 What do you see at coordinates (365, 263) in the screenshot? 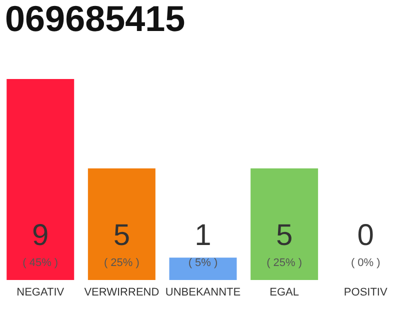
I see `data-label: ( 0% )` at bounding box center [365, 263].